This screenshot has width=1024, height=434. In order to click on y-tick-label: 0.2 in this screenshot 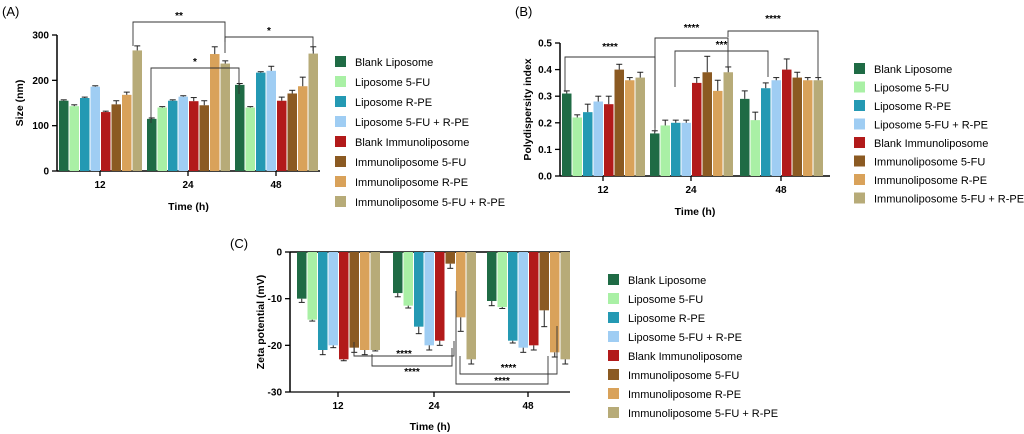, I will do `click(545, 123)`.